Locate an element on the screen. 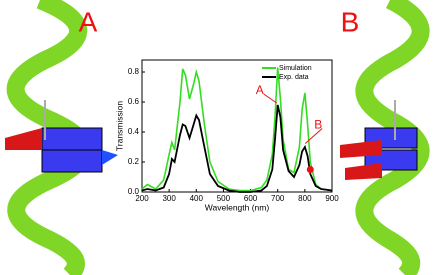 Image resolution: width=436 pixels, height=275 pixels. x-tick-label: 800 is located at coordinates (305, 198).